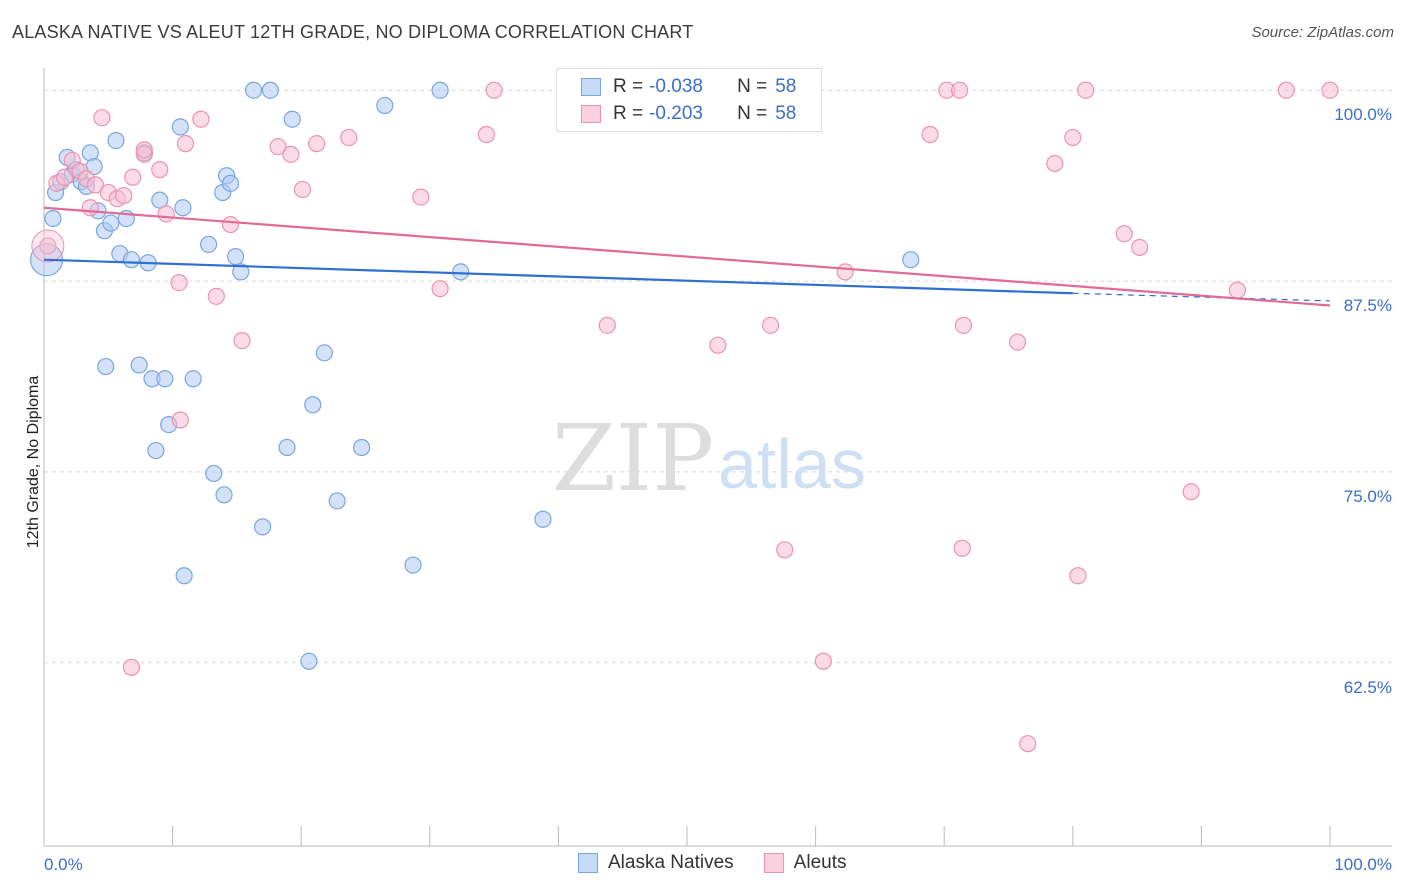 Image resolution: width=1406 pixels, height=892 pixels. Describe the element at coordinates (1368, 687) in the screenshot. I see `y-tick-label: 62.5%` at that location.